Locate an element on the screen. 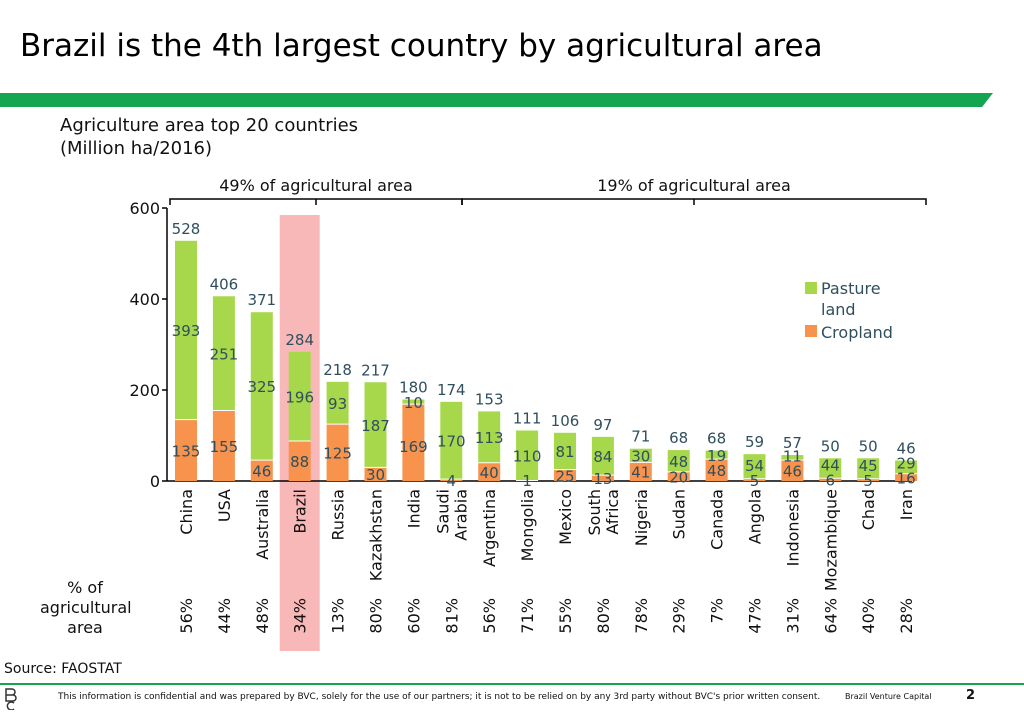 The image size is (1024, 714). cropland-value-label: 155 is located at coordinates (224, 447).